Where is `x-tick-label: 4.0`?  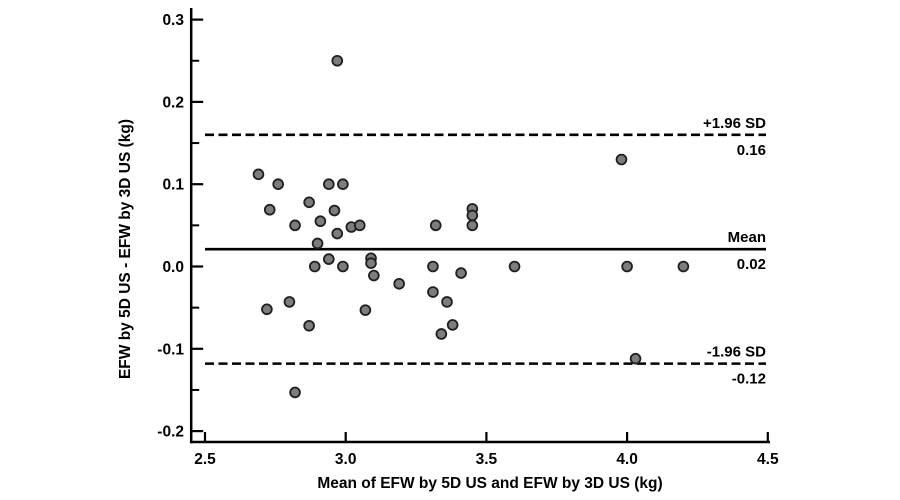
x-tick-label: 4.0 is located at coordinates (627, 459).